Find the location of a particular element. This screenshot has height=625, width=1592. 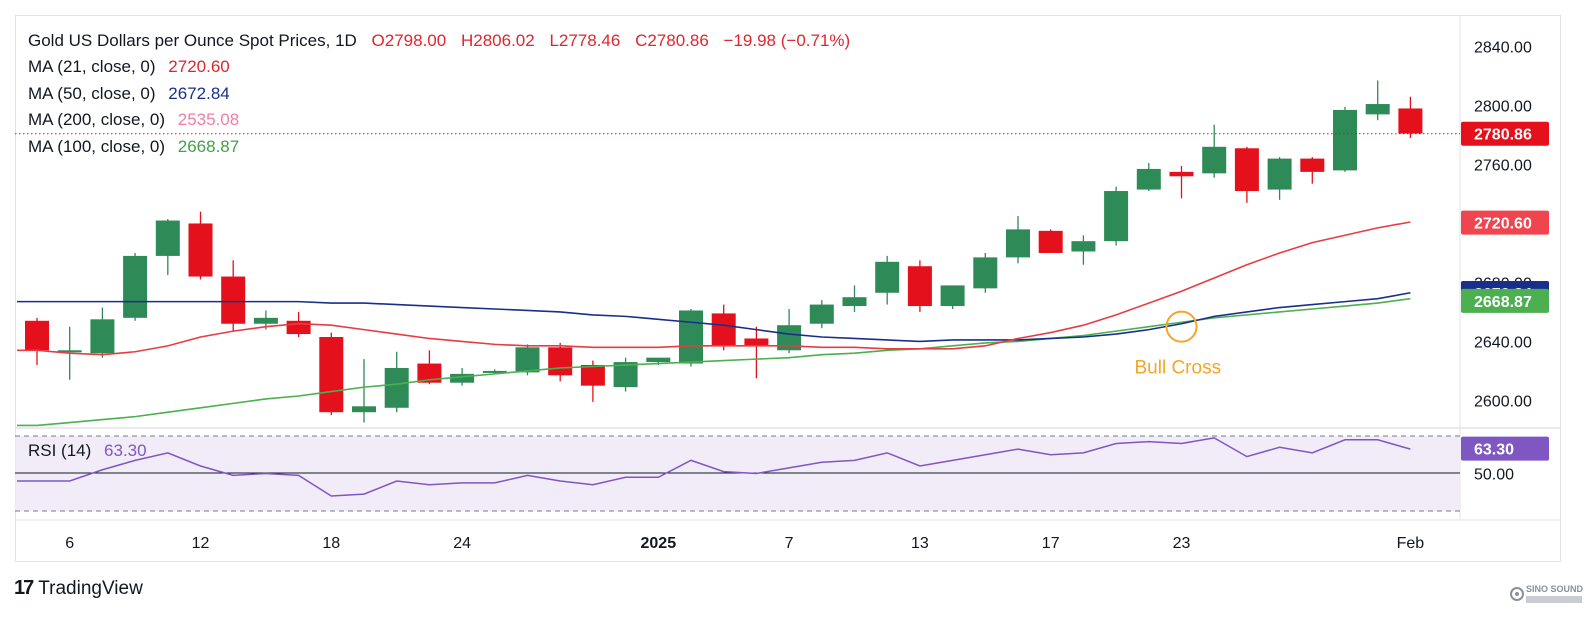

price-tick-label: 2760.00 is located at coordinates (1503, 165).